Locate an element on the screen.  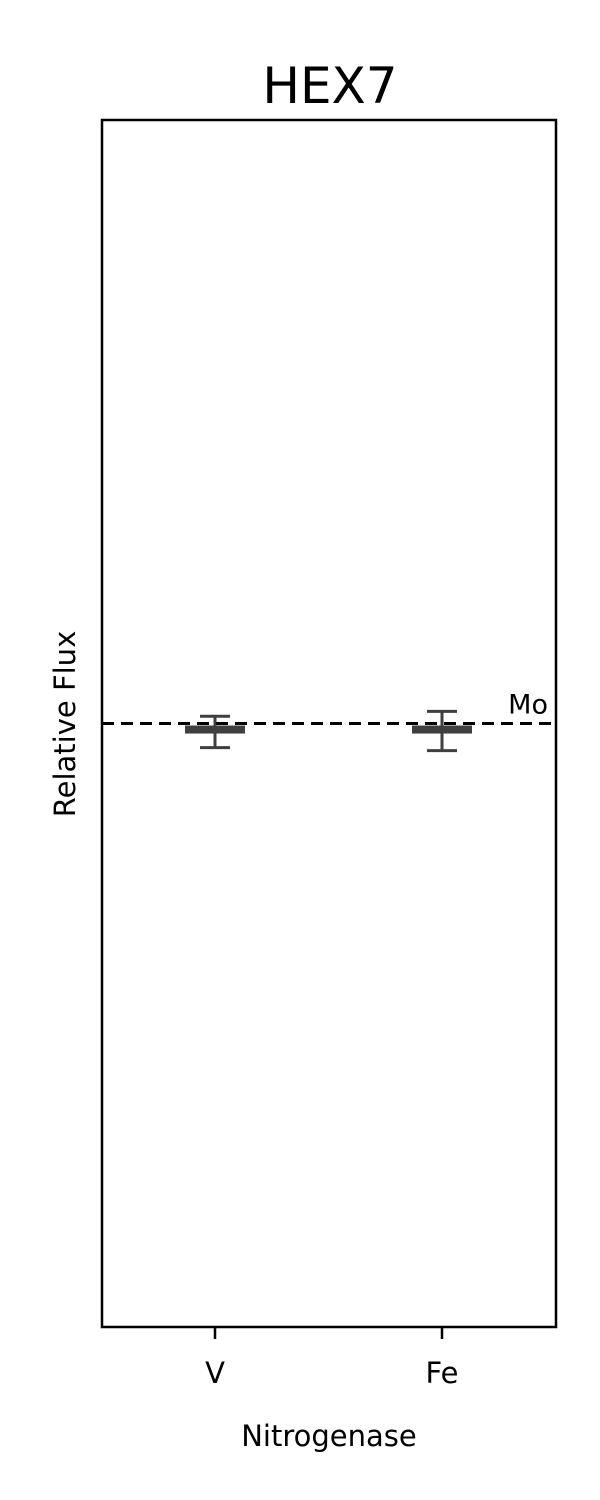
plot-area: Mo is located at coordinates (329, 721).